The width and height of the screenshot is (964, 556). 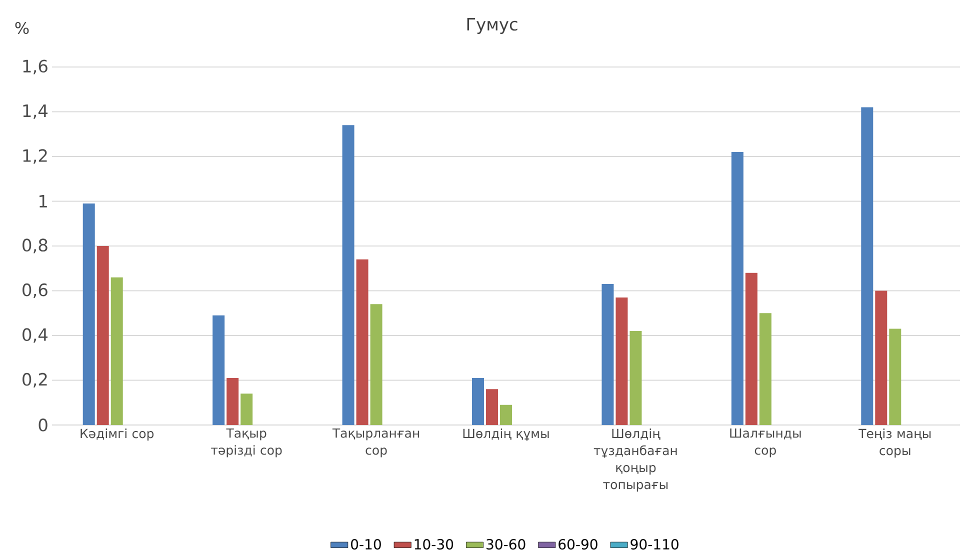 What do you see at coordinates (578, 544) in the screenshot?
I see `legend-label: 60-90` at bounding box center [578, 544].